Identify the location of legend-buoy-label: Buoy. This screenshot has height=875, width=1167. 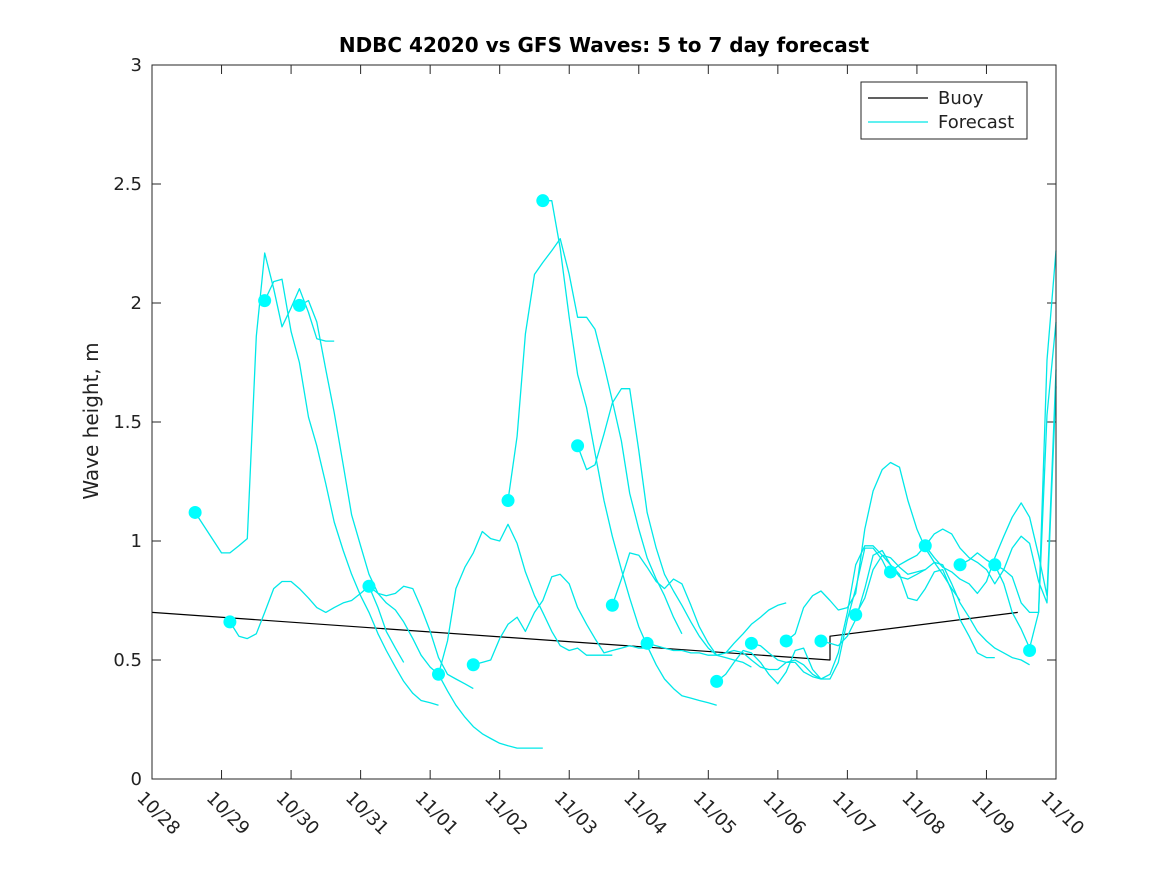
(961, 98).